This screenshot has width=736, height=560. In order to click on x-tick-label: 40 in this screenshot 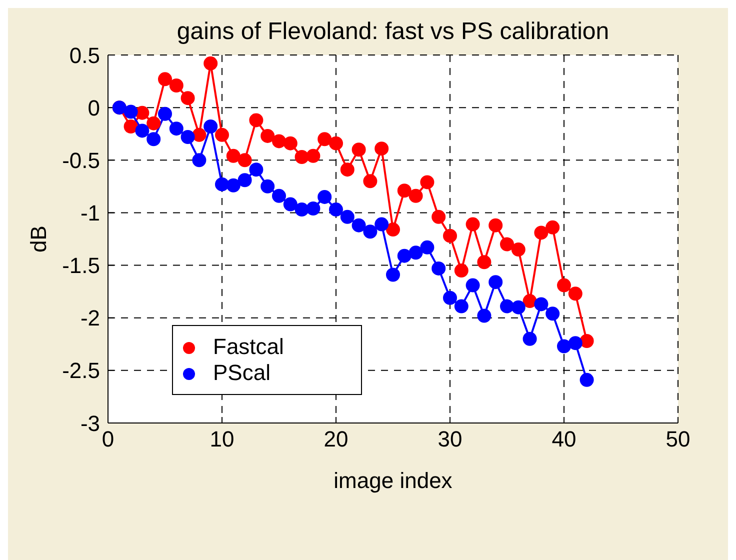, I will do `click(564, 439)`.